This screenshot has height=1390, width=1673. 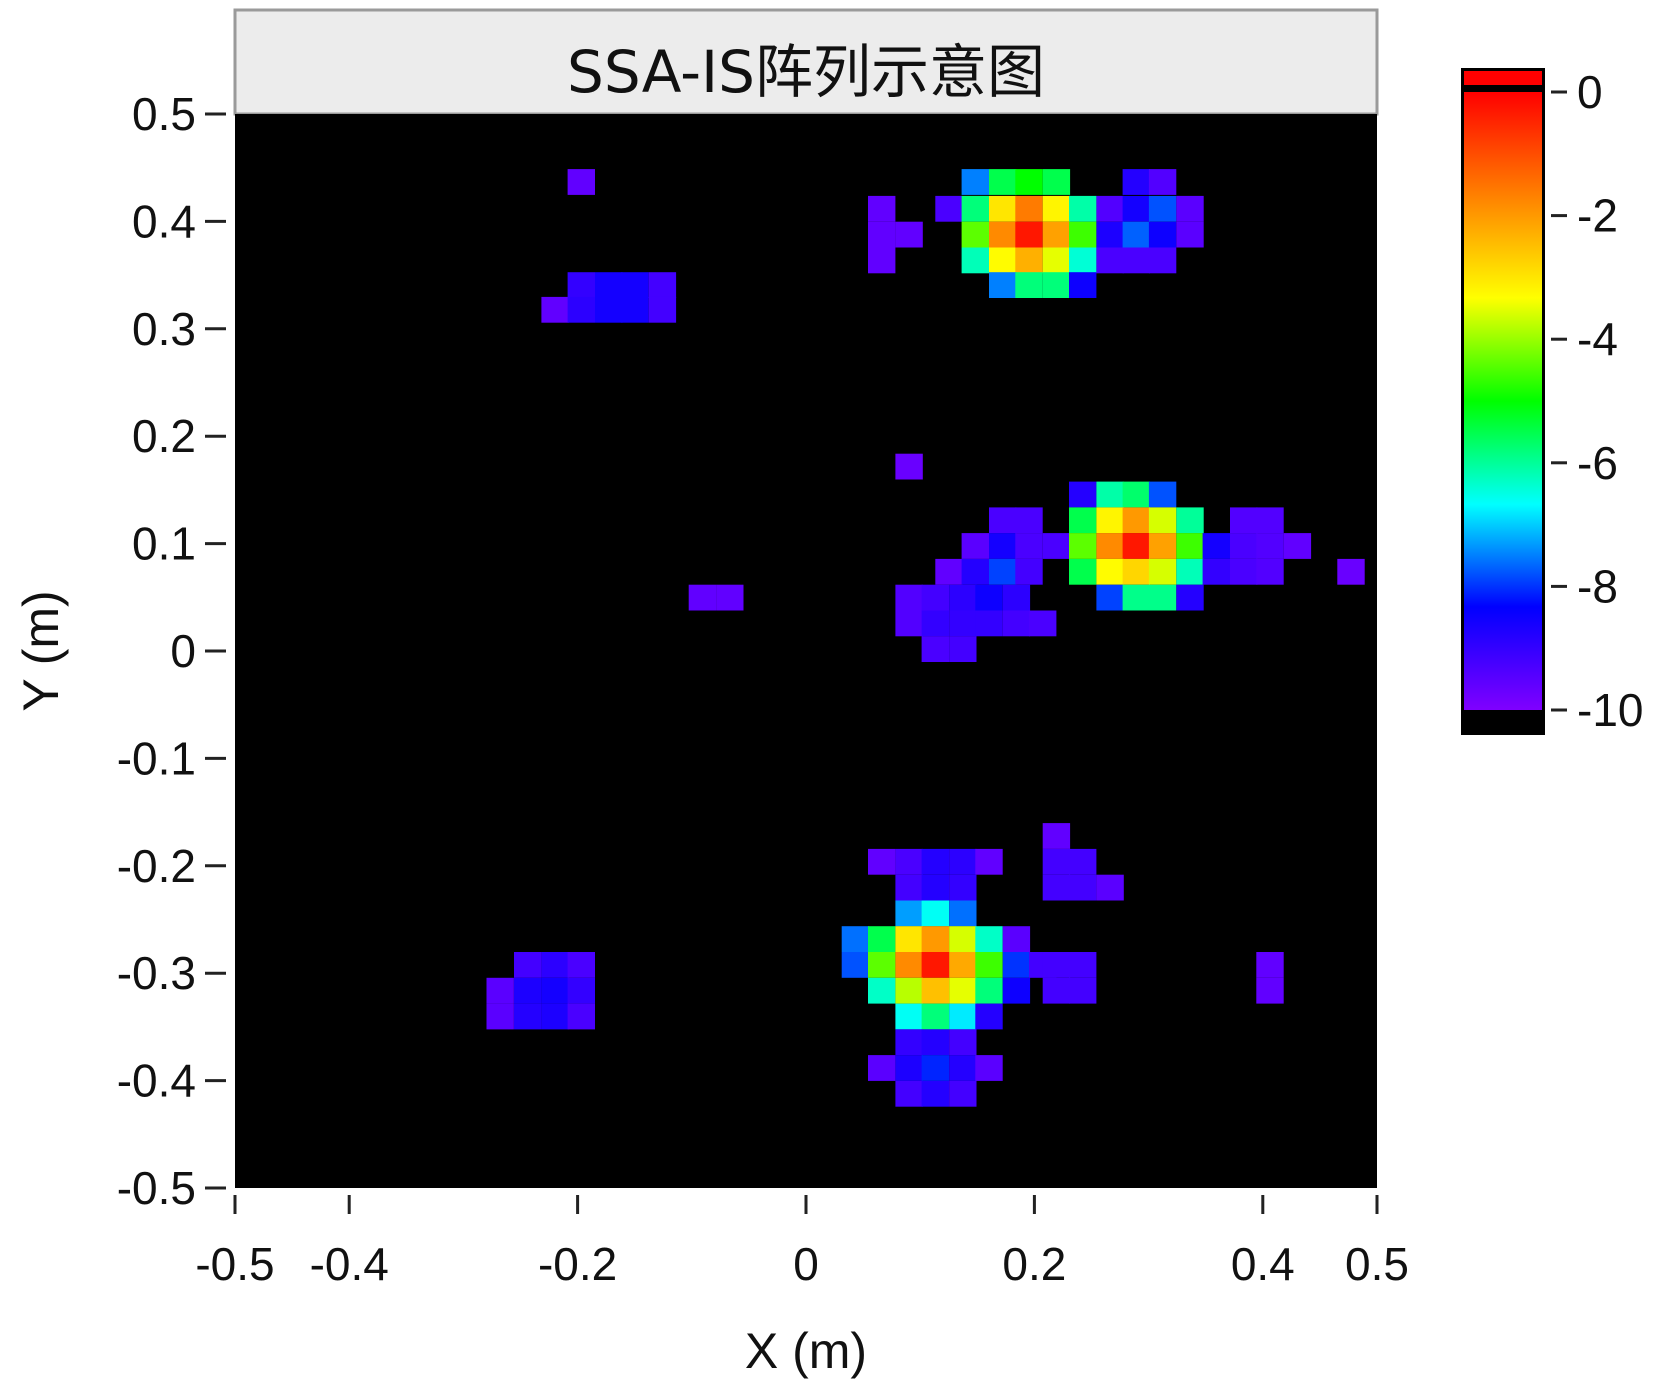 What do you see at coordinates (1503, 401) in the screenshot?
I see `colorbar-gradient` at bounding box center [1503, 401].